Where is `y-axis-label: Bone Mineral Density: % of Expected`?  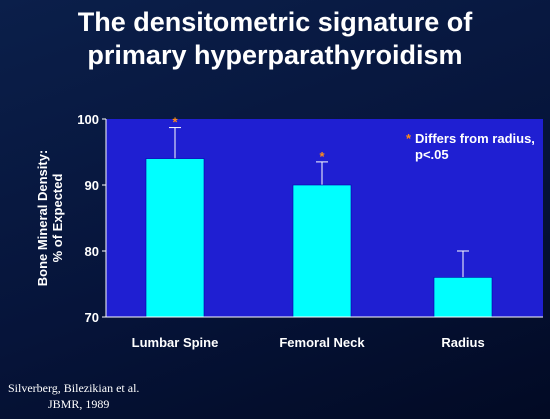 y-axis-label: Bone Mineral Density: % of Expected is located at coordinates (50, 218).